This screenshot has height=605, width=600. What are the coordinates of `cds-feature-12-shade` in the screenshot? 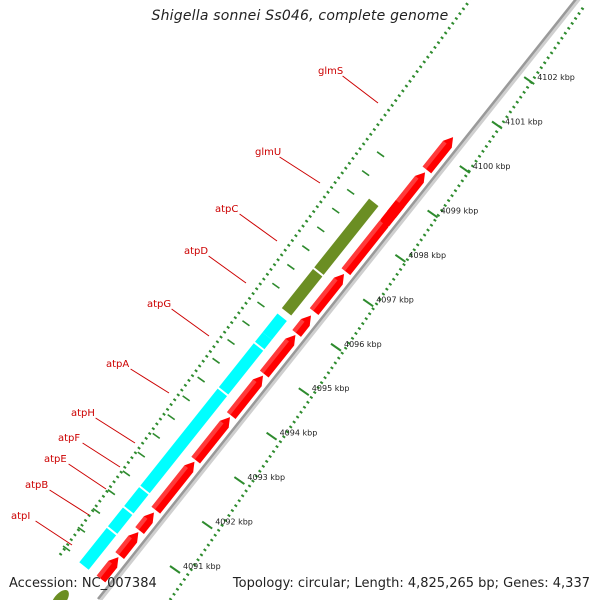 It's located at (434, 155).